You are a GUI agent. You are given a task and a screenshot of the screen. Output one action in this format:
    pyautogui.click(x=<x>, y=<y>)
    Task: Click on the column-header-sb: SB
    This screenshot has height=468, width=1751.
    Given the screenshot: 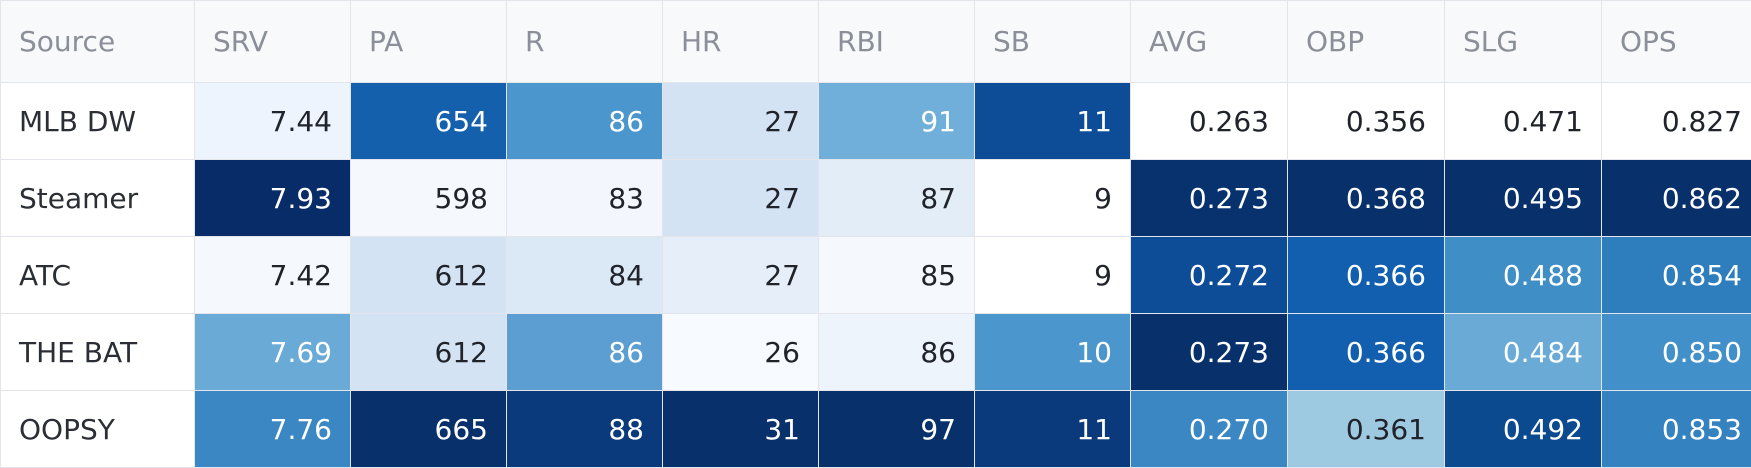 What is the action you would take?
    pyautogui.click(x=1053, y=42)
    